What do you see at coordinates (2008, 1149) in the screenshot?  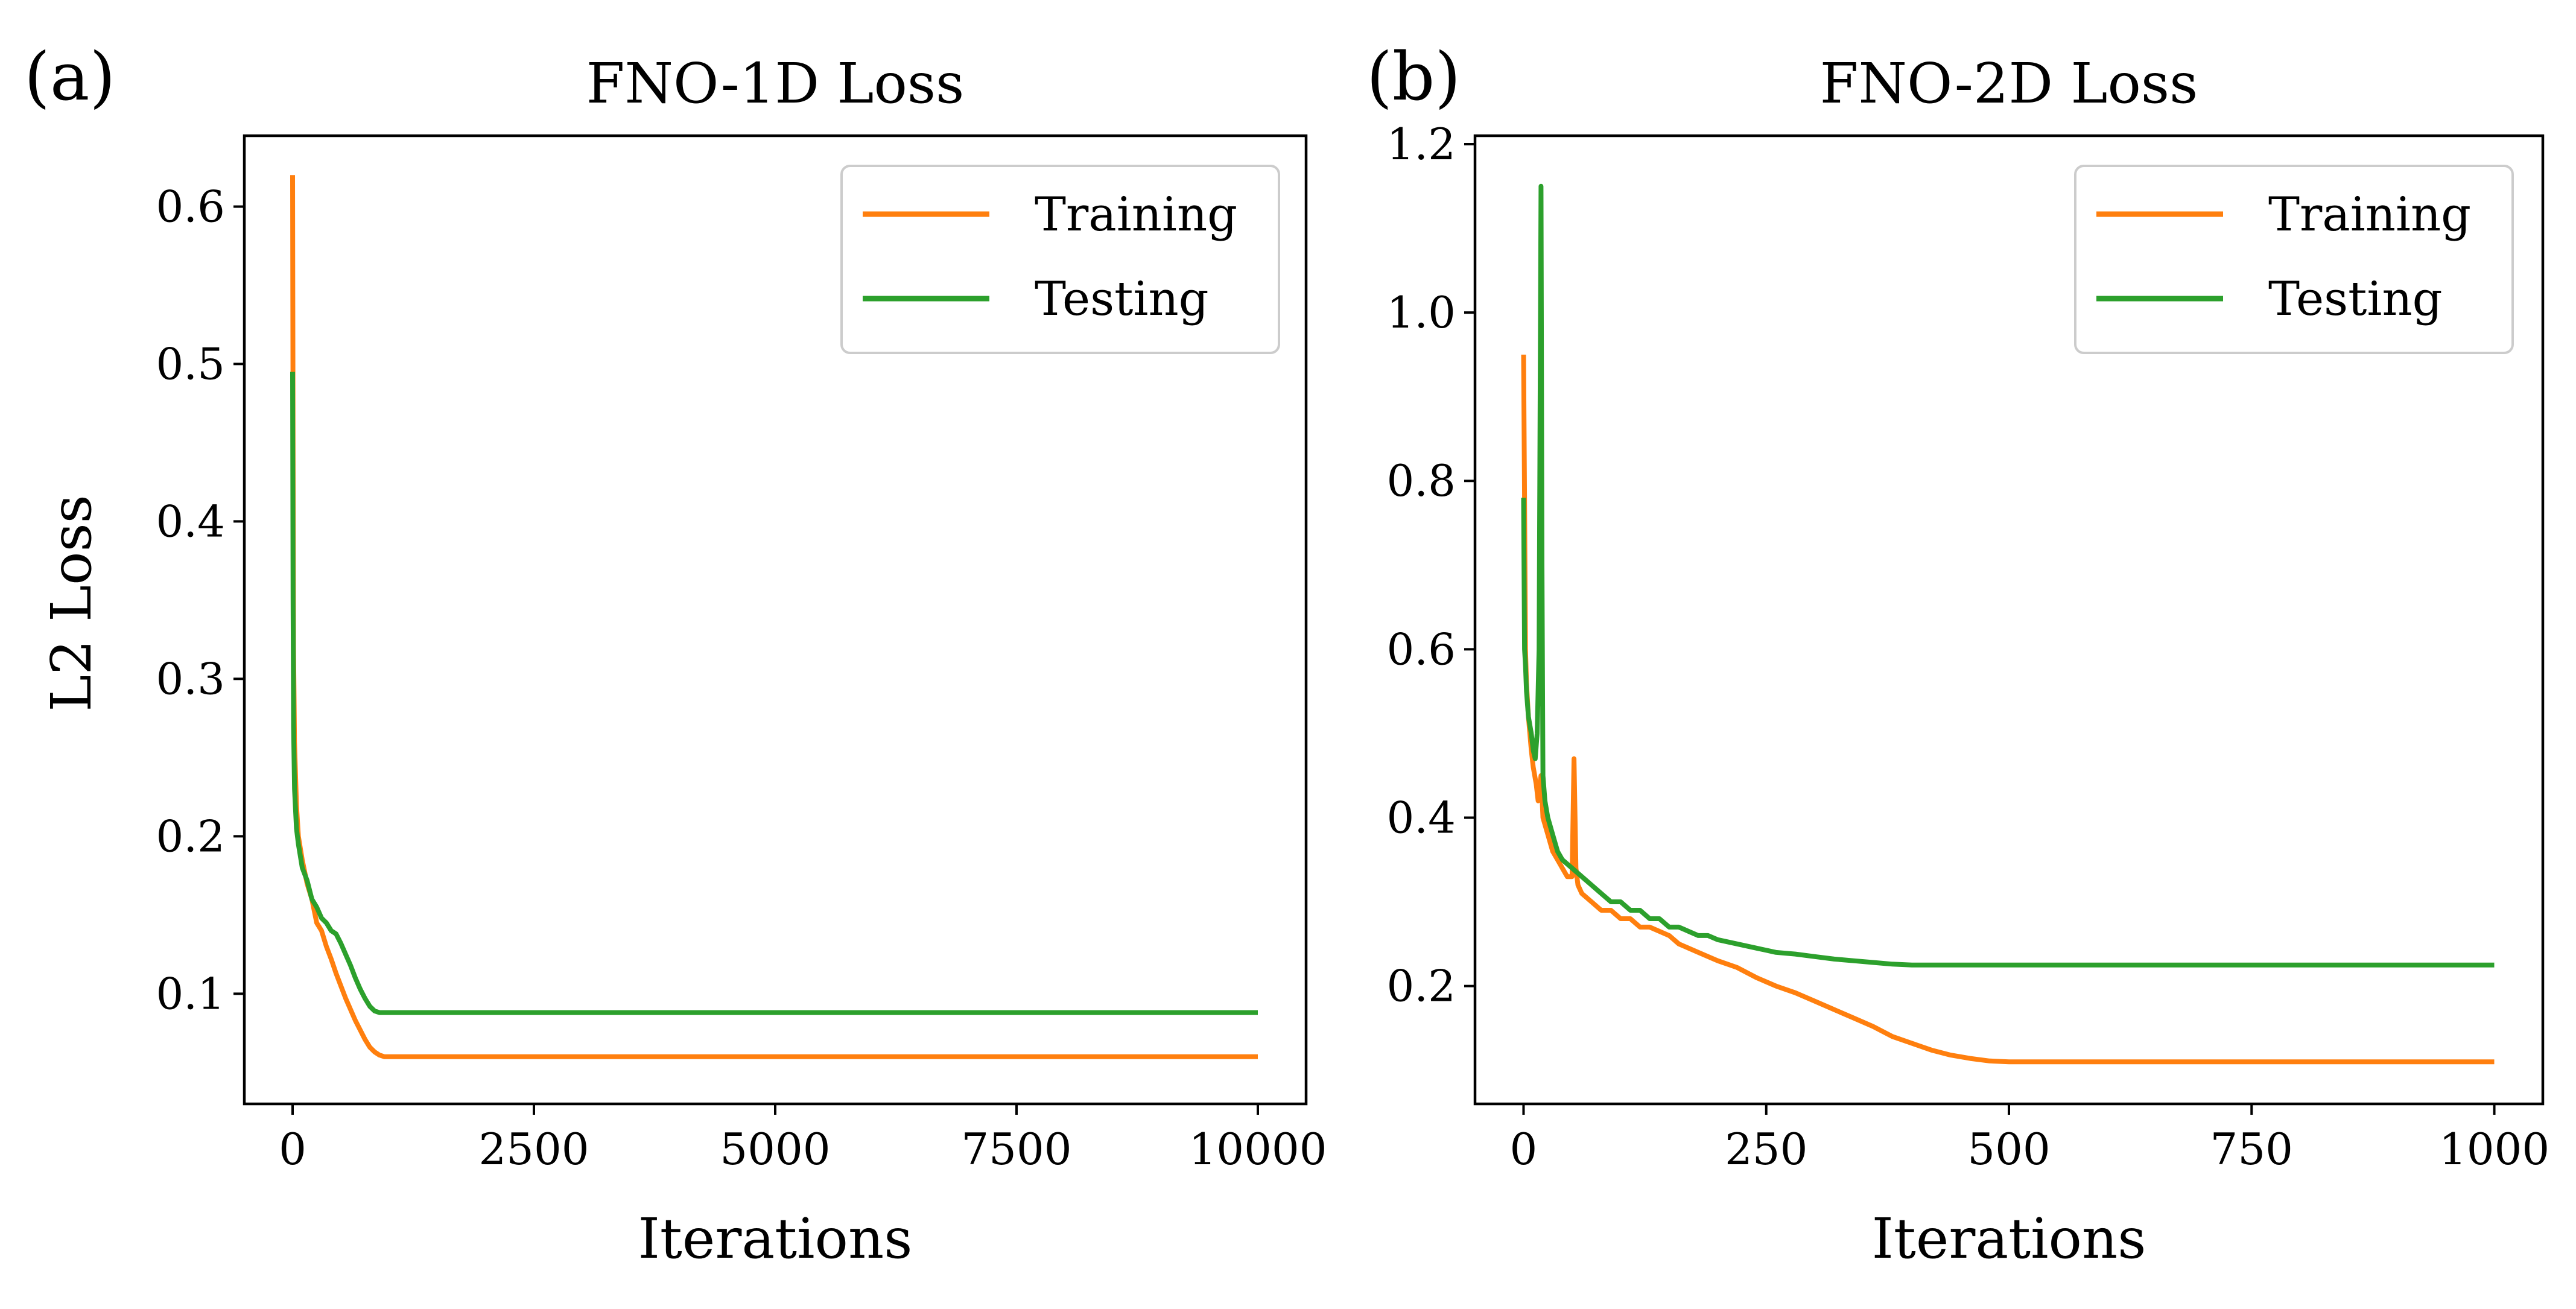 I see `x-tick-label: 500` at bounding box center [2008, 1149].